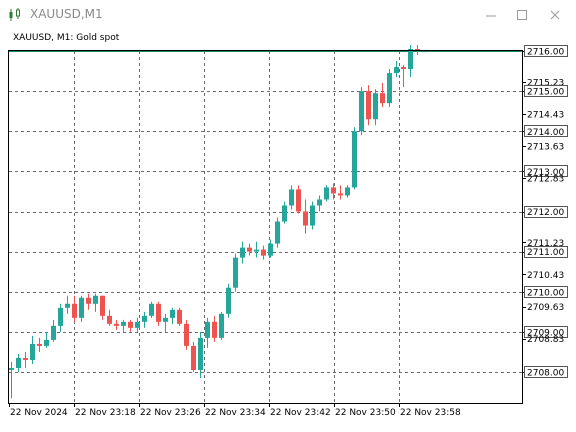 The image size is (576, 432). I want to click on x-tick-label: 22 Nov 23:50, so click(365, 413).